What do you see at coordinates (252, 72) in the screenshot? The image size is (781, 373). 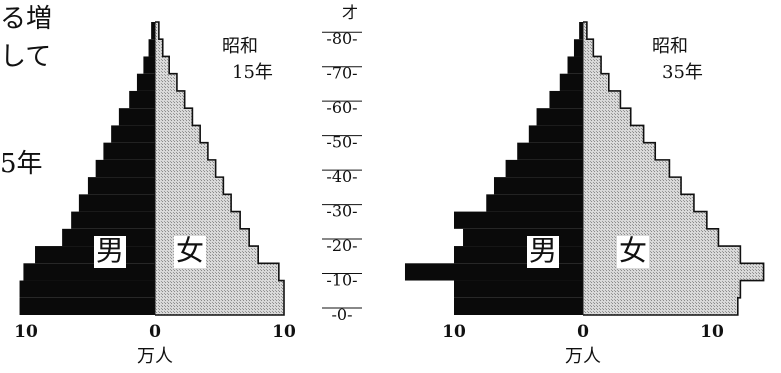 I see `chart-title-line: 15年` at bounding box center [252, 72].